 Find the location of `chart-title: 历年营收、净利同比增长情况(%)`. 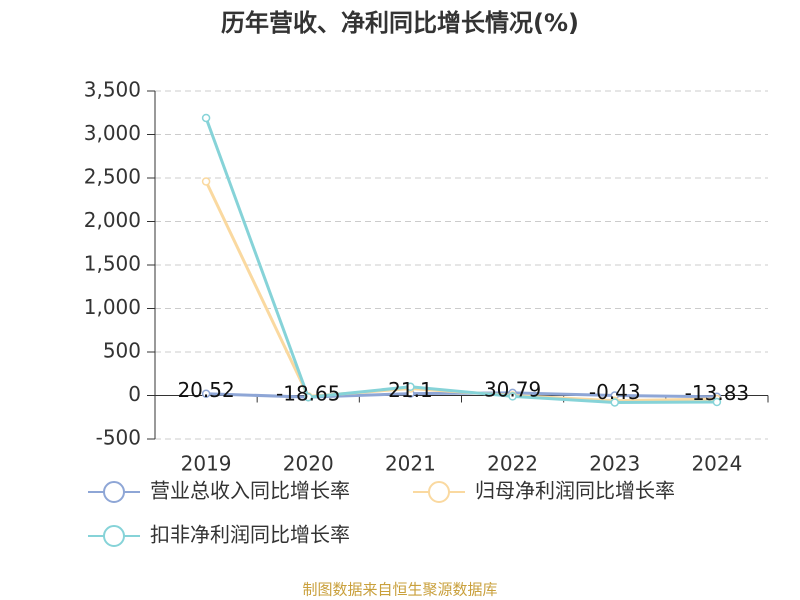

chart-title: 历年营收、净利同比增长情况(%) is located at coordinates (400, 23).